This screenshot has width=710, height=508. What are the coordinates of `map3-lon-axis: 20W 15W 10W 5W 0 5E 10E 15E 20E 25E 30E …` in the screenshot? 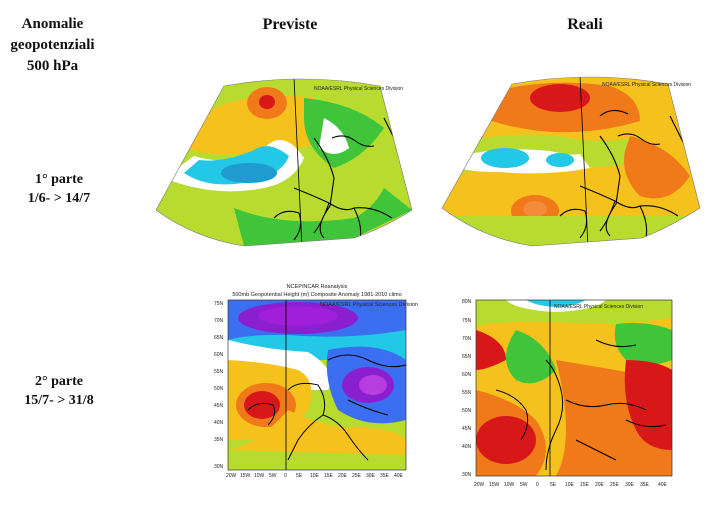 It's located at (315, 476).